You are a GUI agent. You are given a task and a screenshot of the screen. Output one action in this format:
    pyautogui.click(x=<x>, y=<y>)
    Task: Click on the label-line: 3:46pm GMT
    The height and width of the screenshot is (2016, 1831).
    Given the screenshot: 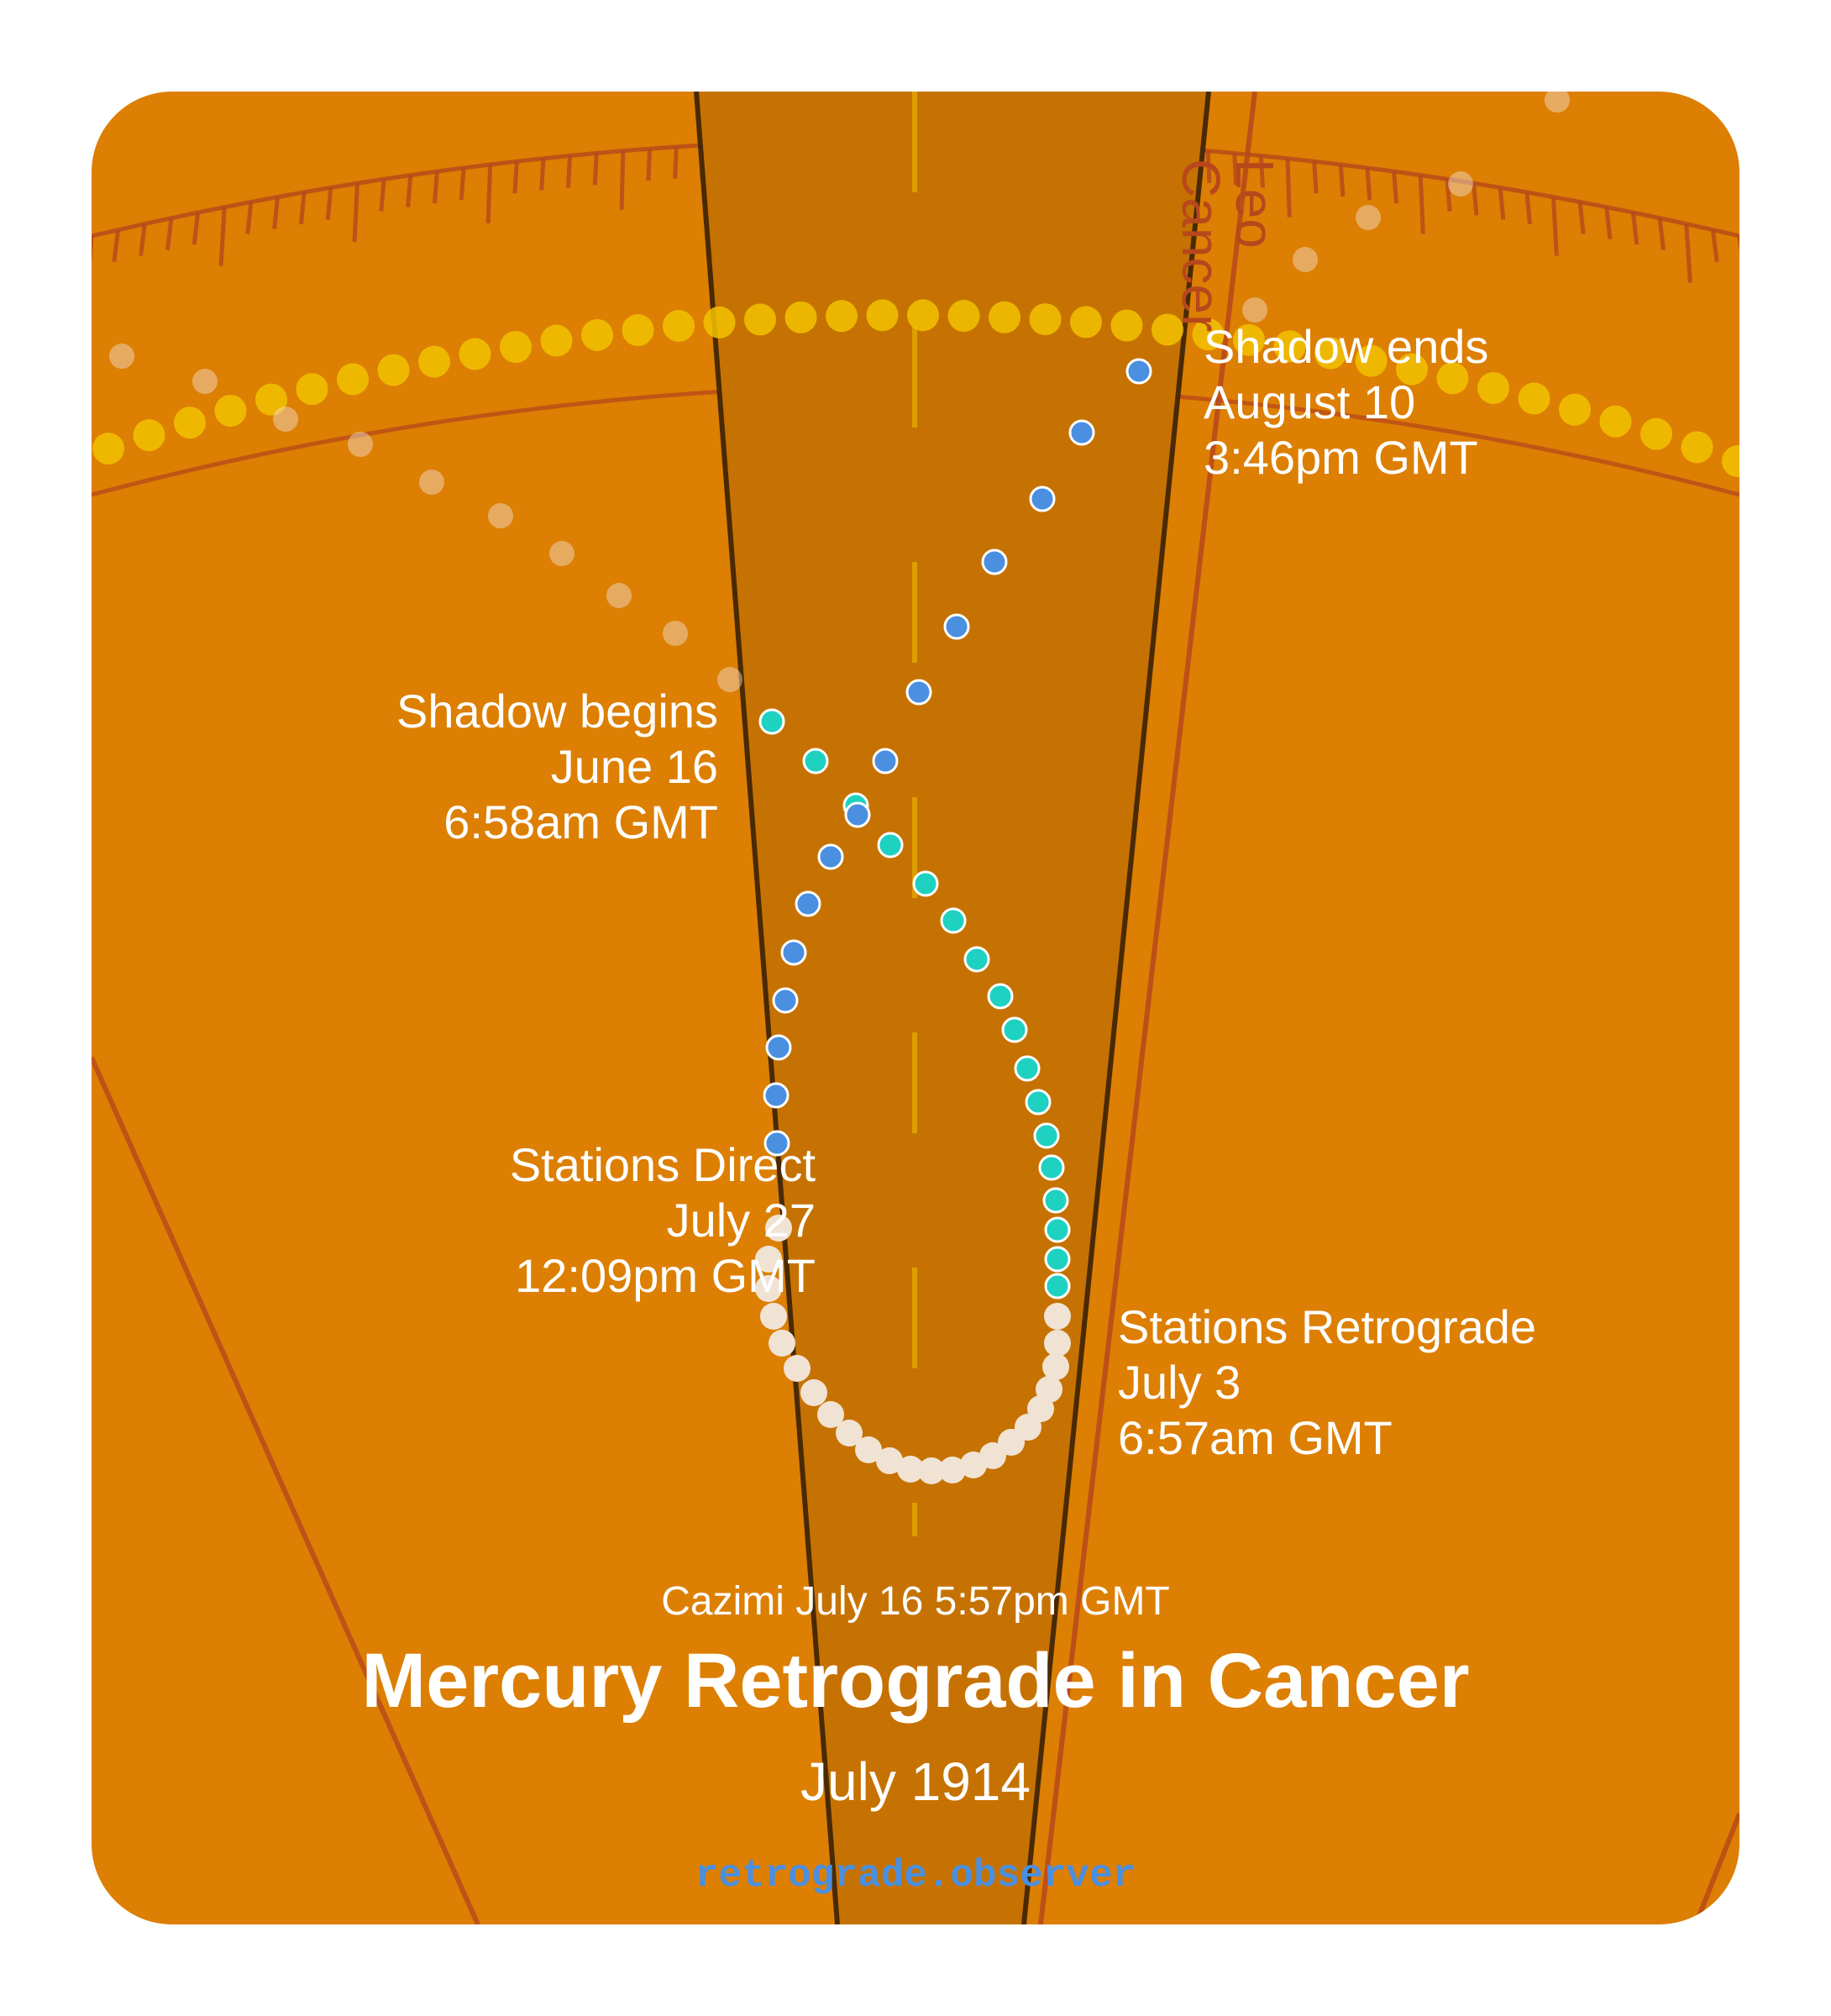 What is the action you would take?
    pyautogui.click(x=1341, y=457)
    